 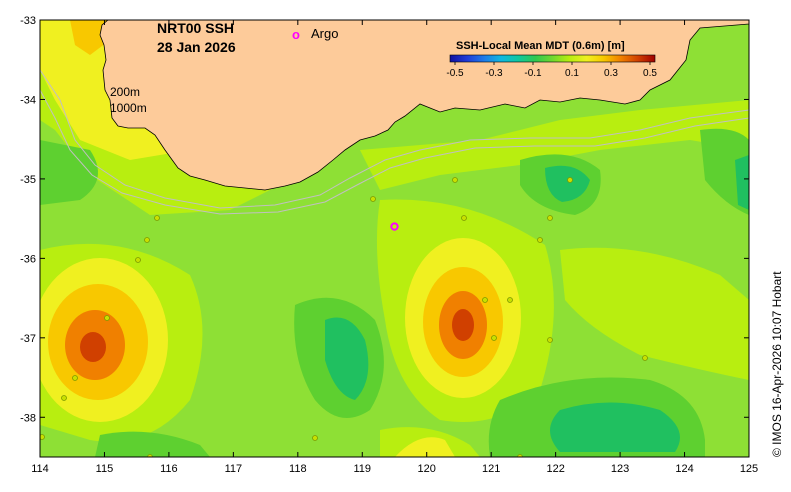 I want to click on eddy-west-core, so click(x=93, y=347).